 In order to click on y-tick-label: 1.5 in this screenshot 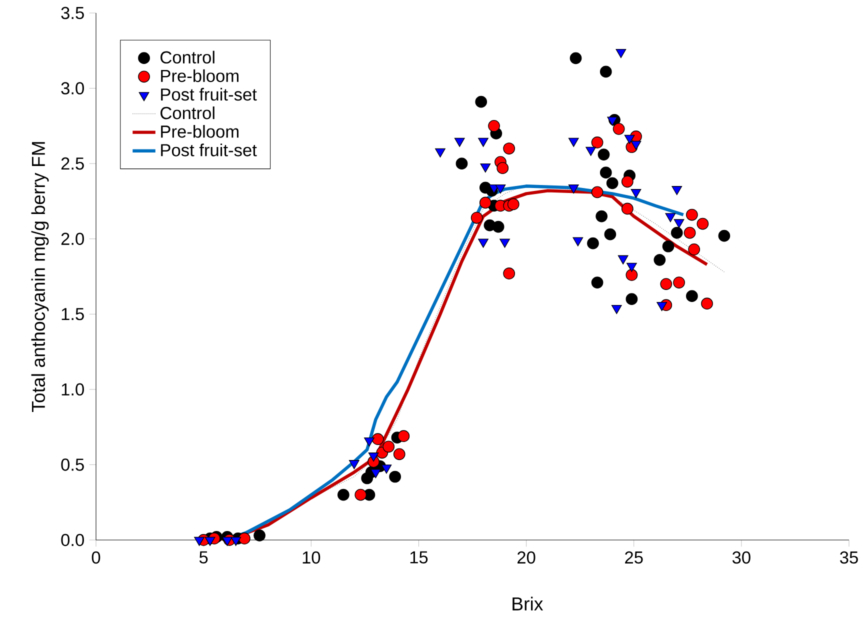, I will do `click(73, 314)`.